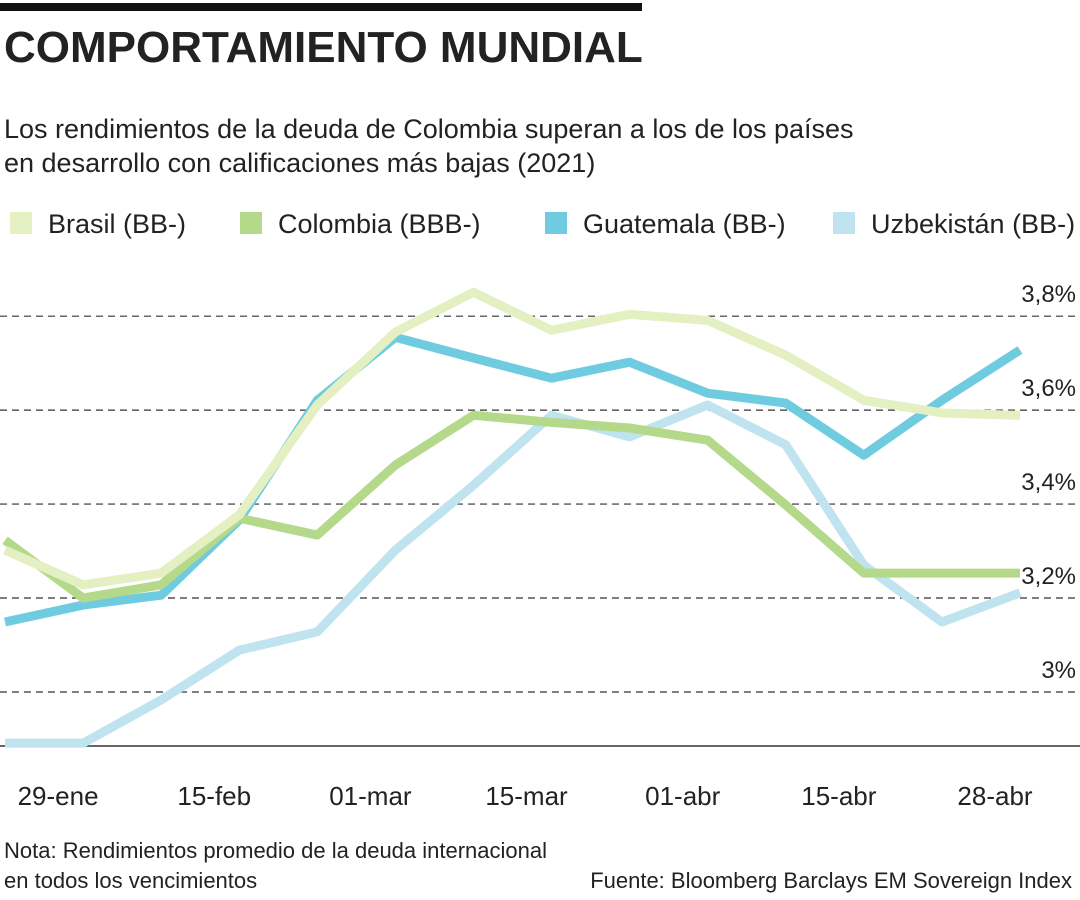 The image size is (1080, 900). I want to click on x-tick-label: 15-abr, so click(838, 796).